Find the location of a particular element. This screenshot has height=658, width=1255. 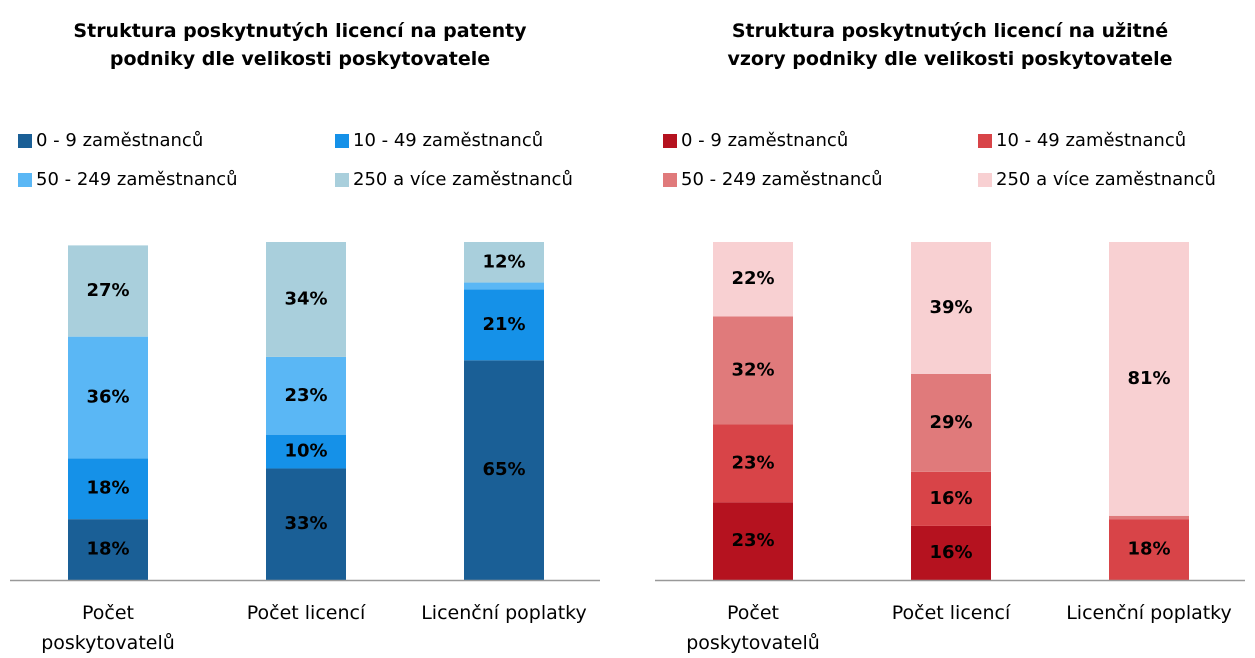

data-label: 29% is located at coordinates (950, 422).